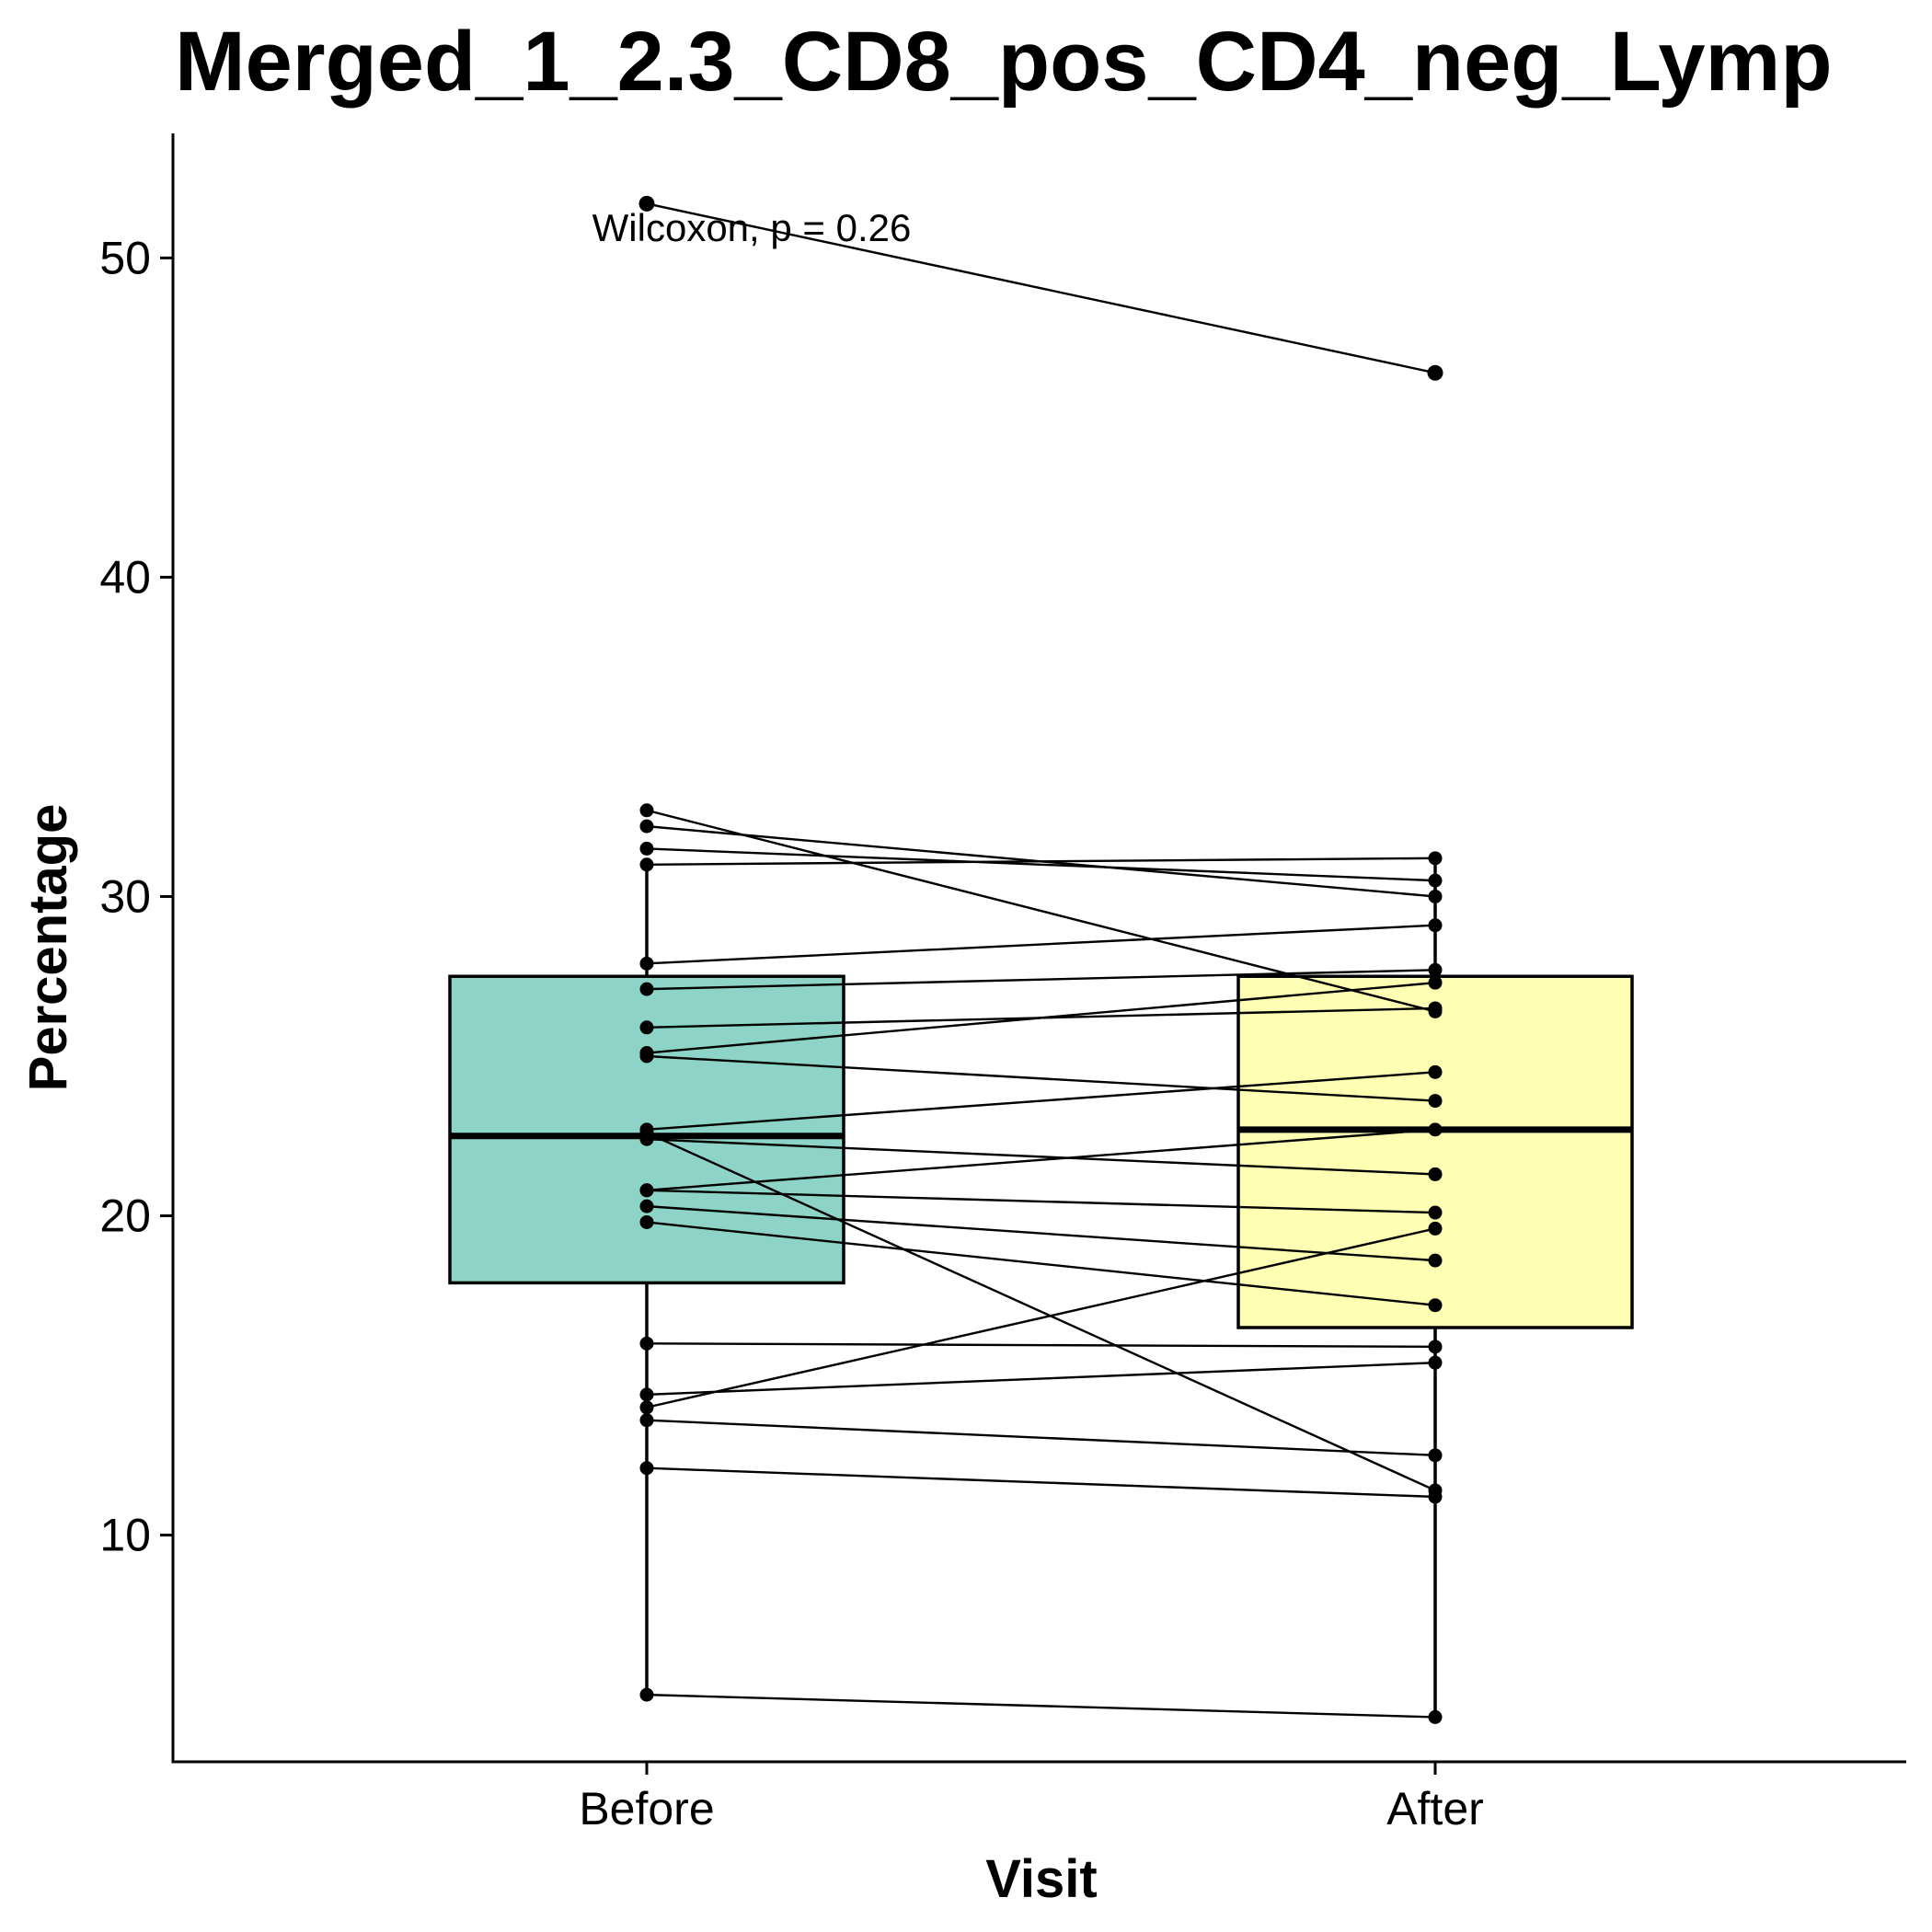  I want to click on y-tick-label: 50, so click(125, 257).